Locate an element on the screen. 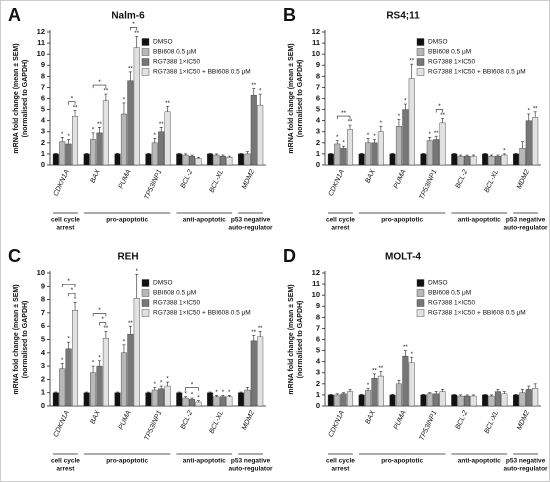  group-label: arrest is located at coordinates (65, 228).